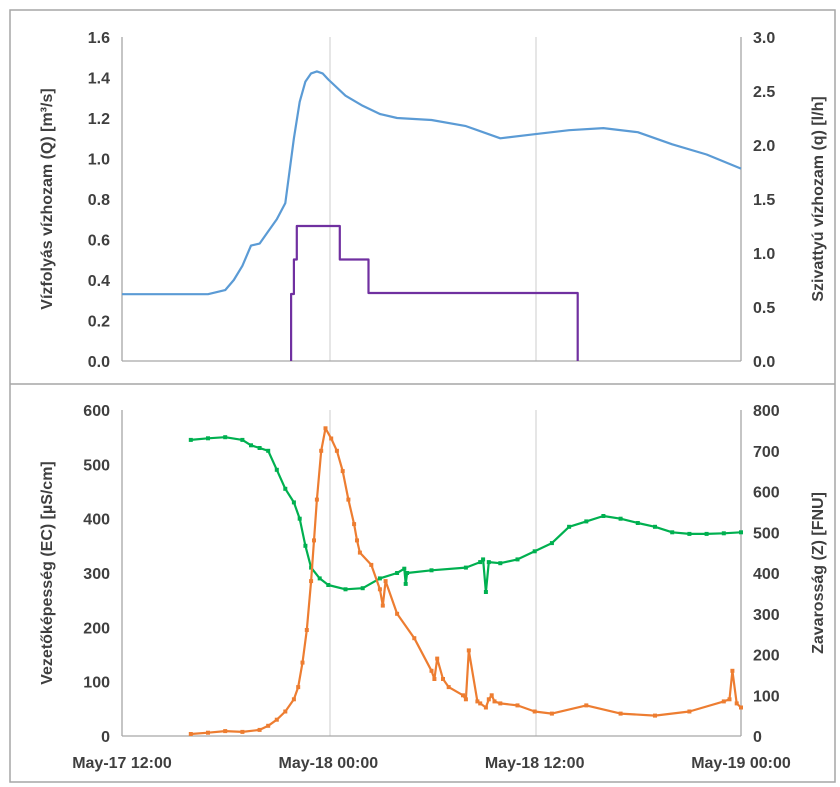 This screenshot has width=840, height=787. What do you see at coordinates (757, 737) in the screenshot?
I see `bottom-right-tick-label: 0` at bounding box center [757, 737].